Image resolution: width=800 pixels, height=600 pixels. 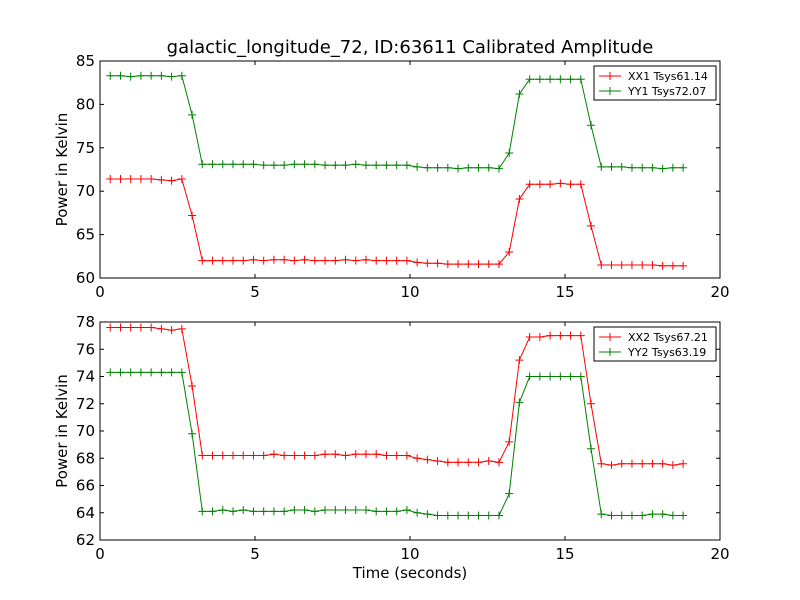 I want to click on x-tick-label-1: 20, so click(x=719, y=292).